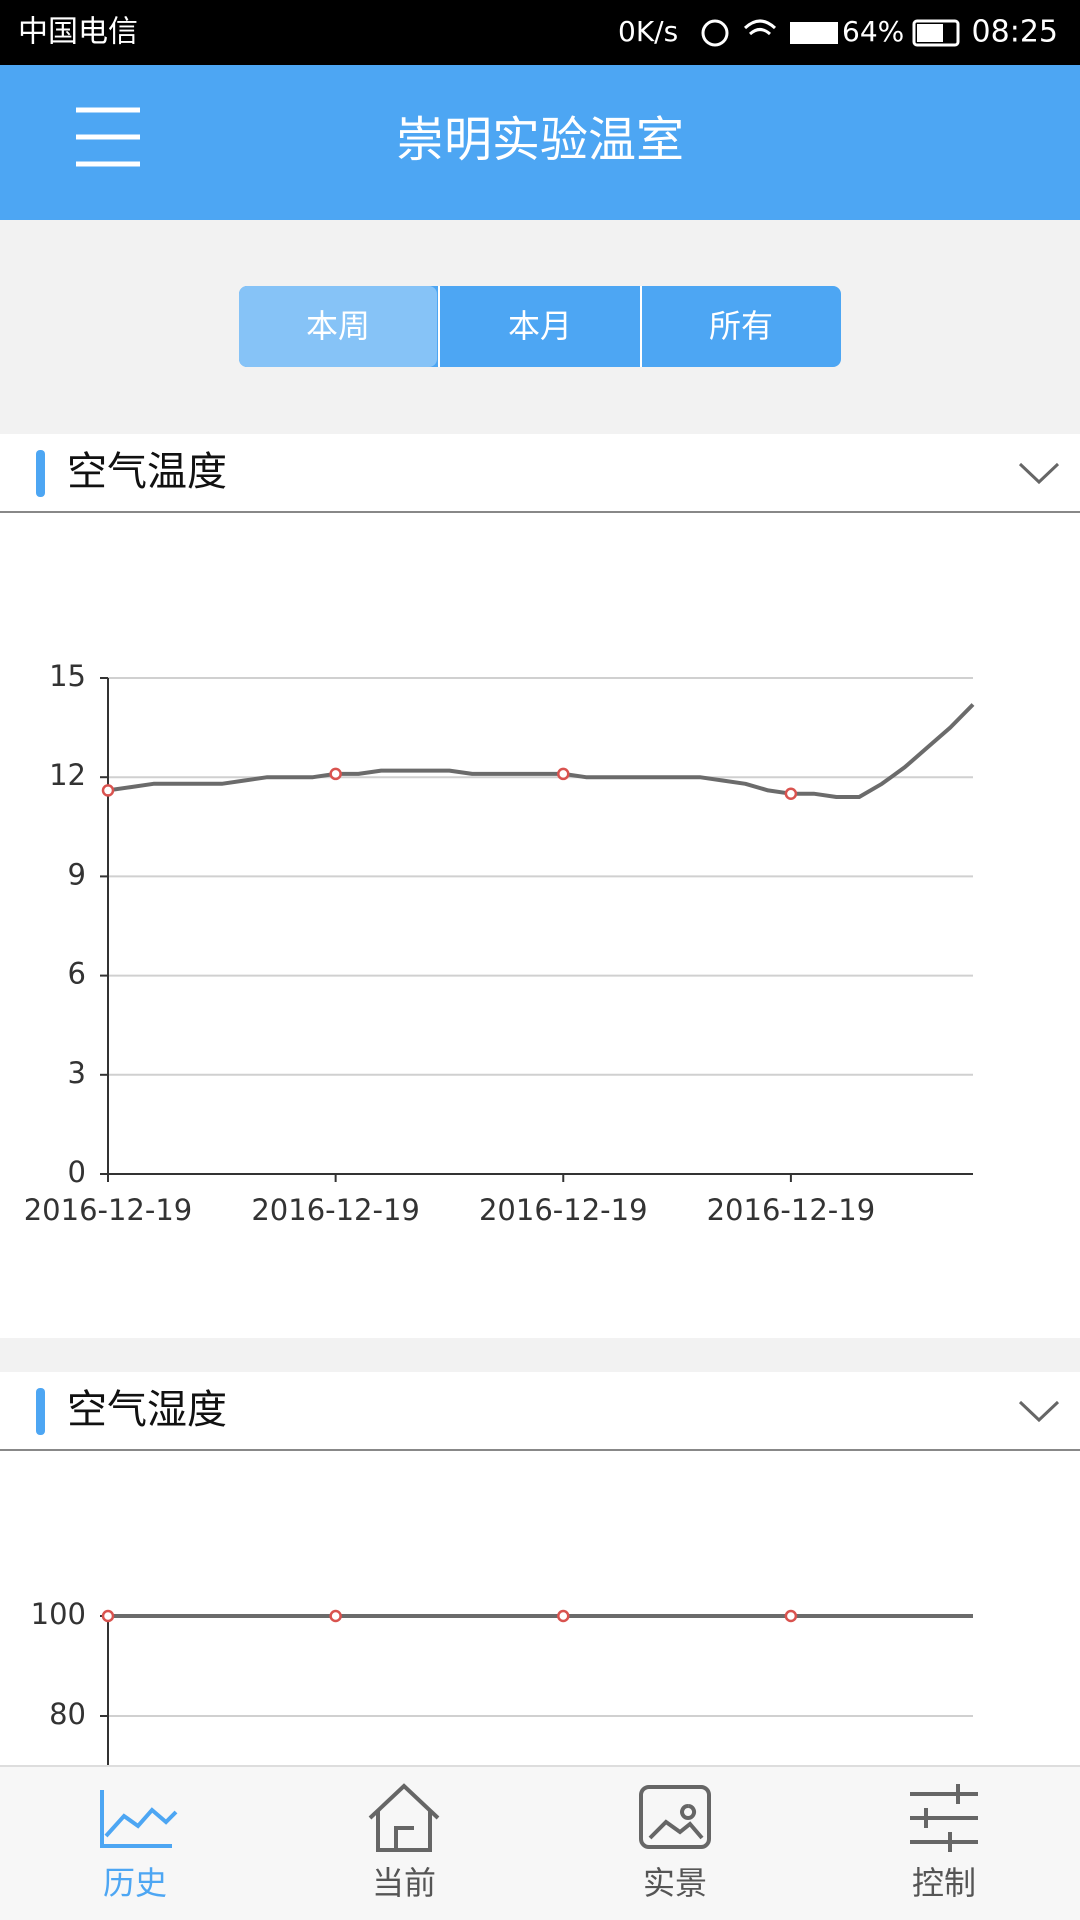  What do you see at coordinates (760, 27) in the screenshot?
I see `wifi-icon` at bounding box center [760, 27].